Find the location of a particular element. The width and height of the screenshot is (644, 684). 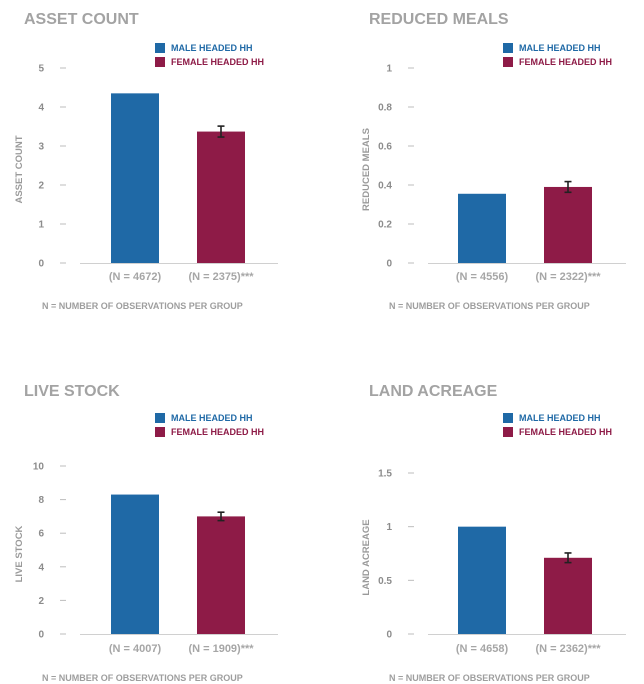

y-axis-label: LIVE STOCK is located at coordinates (19, 553).